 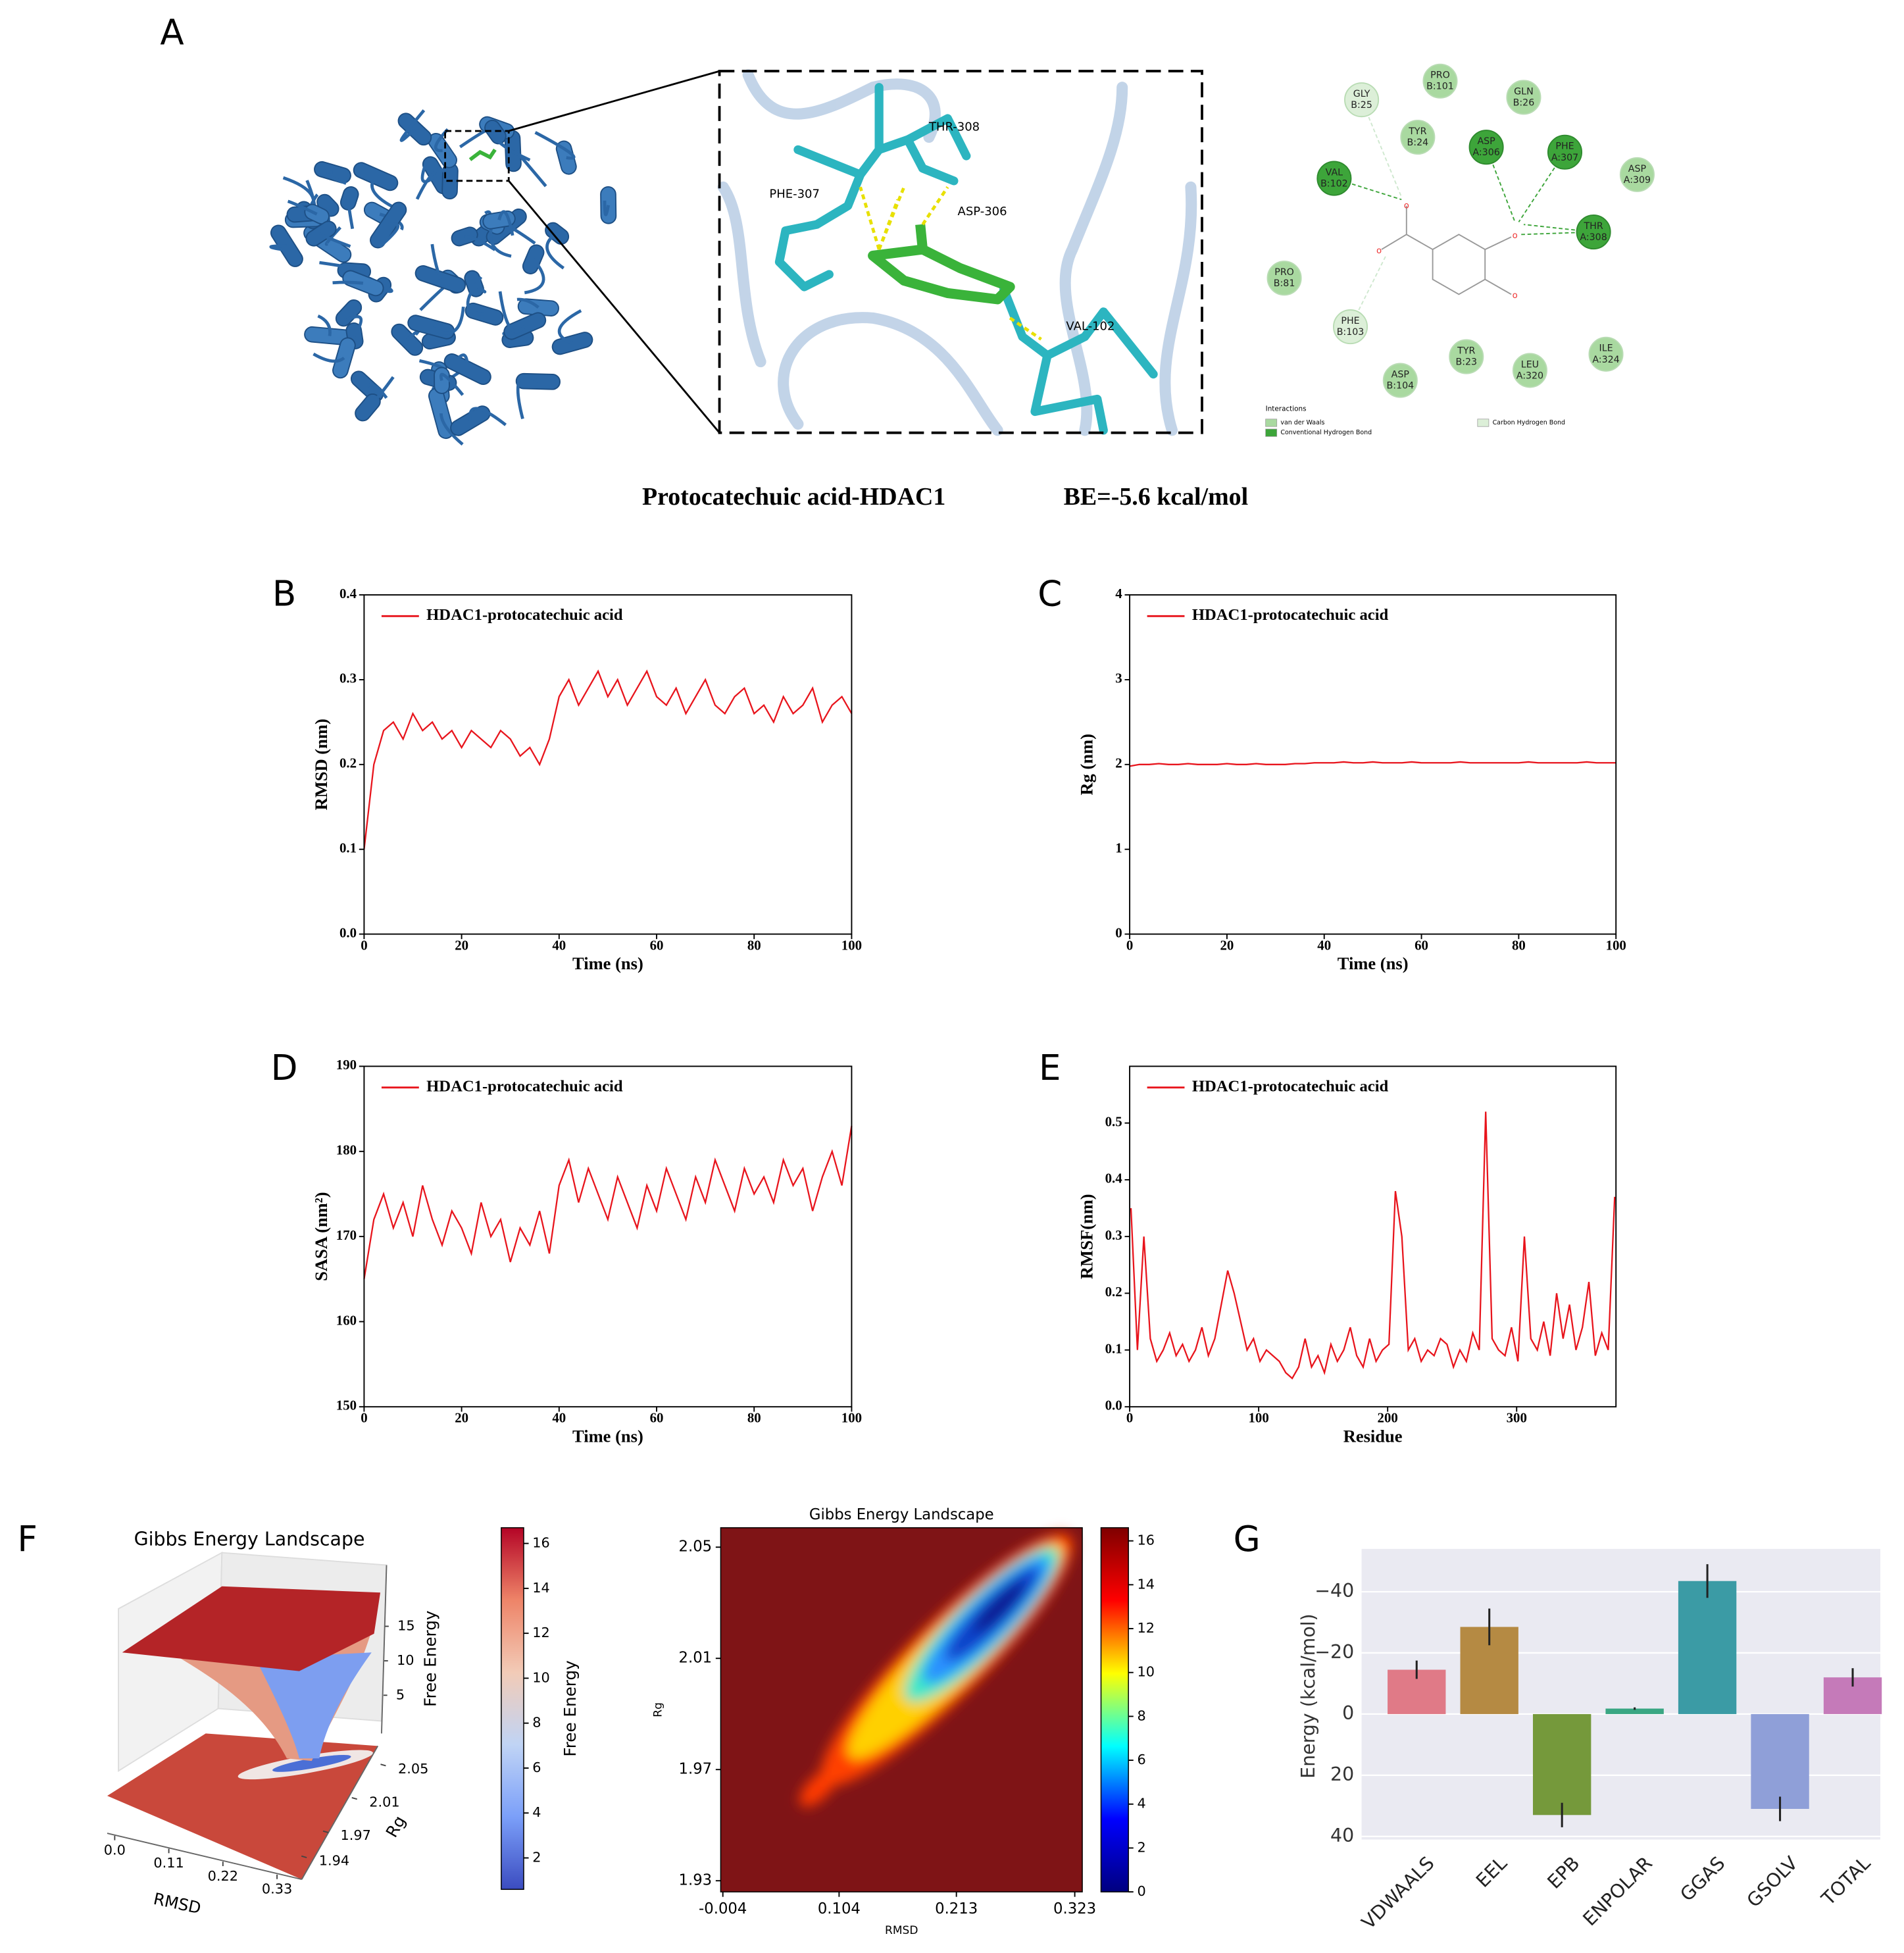 What do you see at coordinates (1466, 362) in the screenshot?
I see `residue-id: B:23` at bounding box center [1466, 362].